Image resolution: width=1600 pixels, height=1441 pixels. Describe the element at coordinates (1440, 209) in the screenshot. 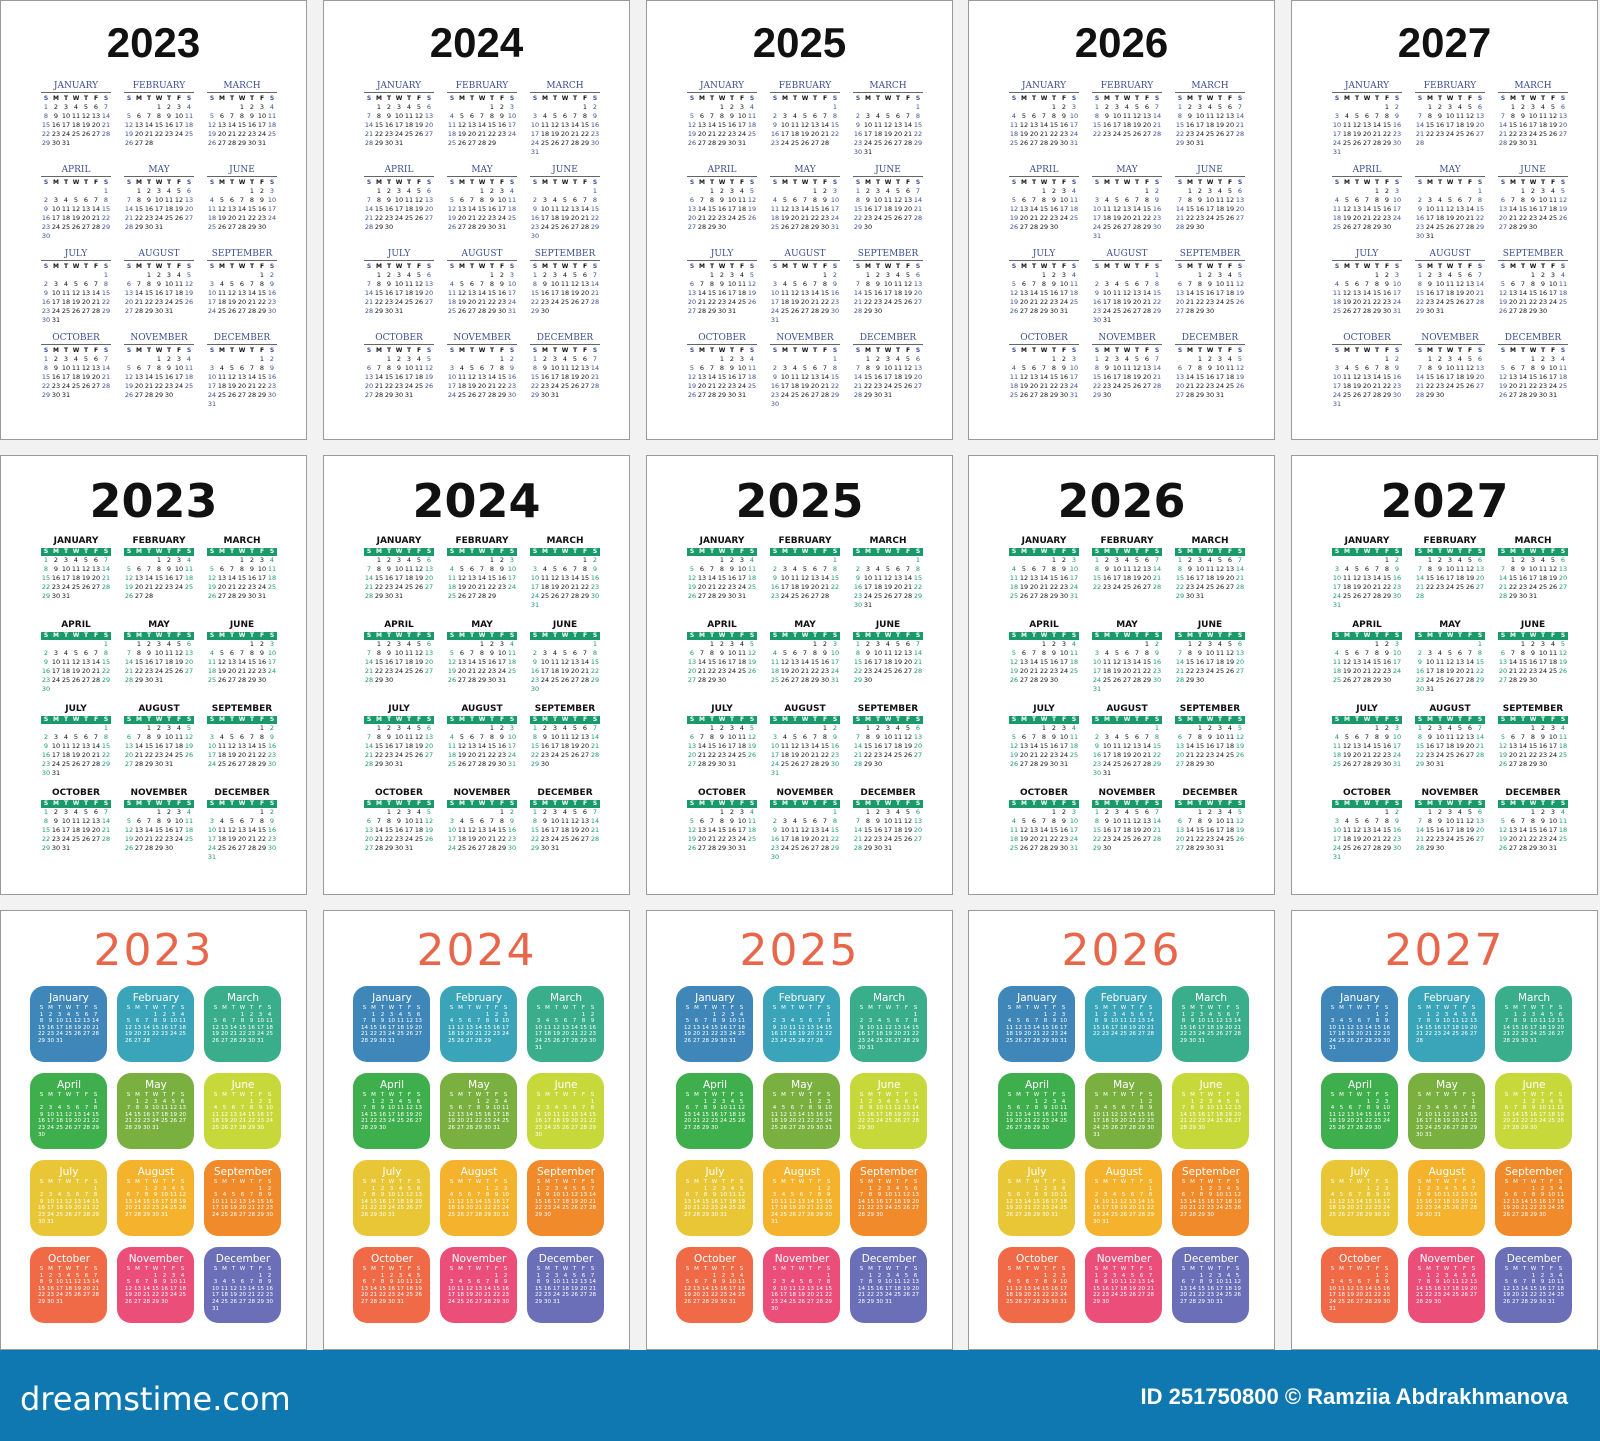

I see `day-cell: 11` at that location.